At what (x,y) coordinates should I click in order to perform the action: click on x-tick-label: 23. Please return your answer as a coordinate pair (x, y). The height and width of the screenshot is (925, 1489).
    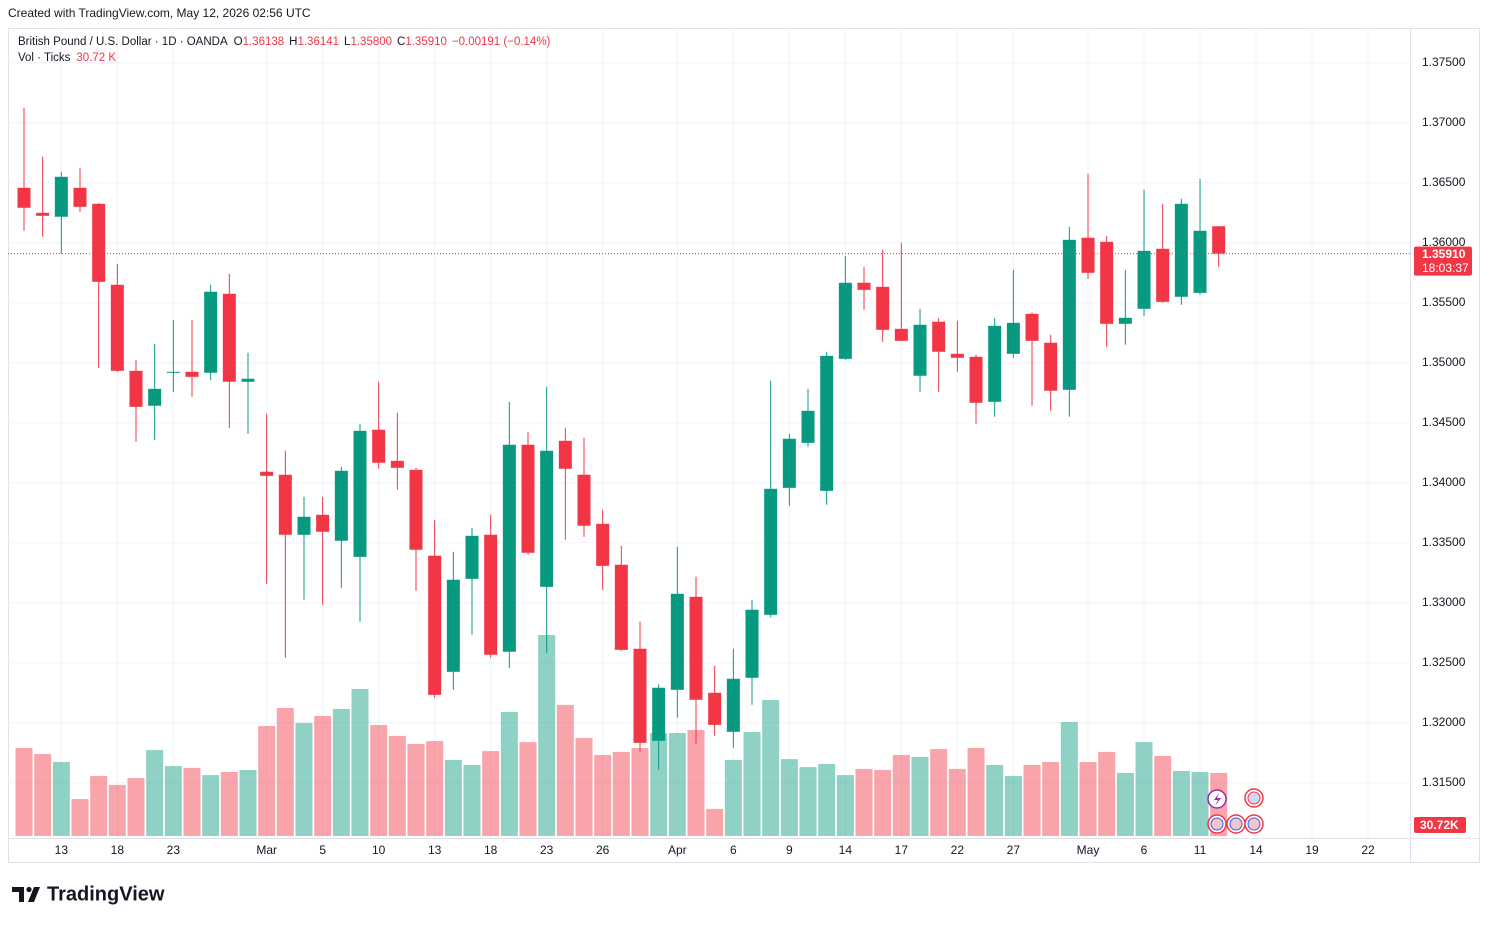
    Looking at the image, I should click on (547, 850).